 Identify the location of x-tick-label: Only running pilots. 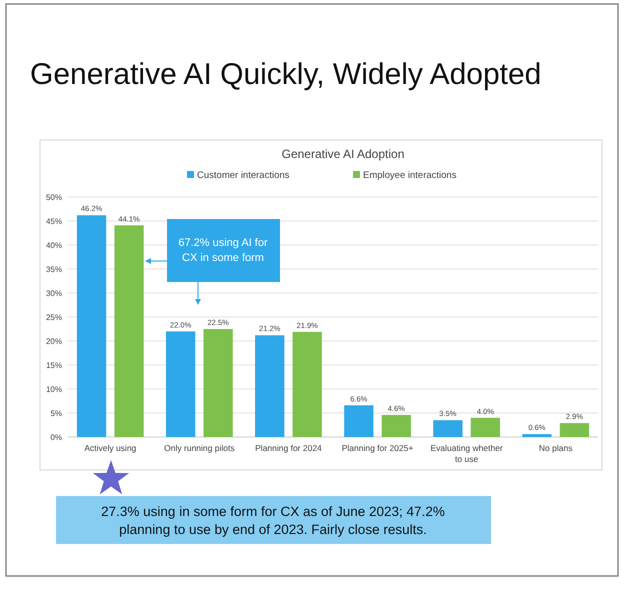
(199, 448).